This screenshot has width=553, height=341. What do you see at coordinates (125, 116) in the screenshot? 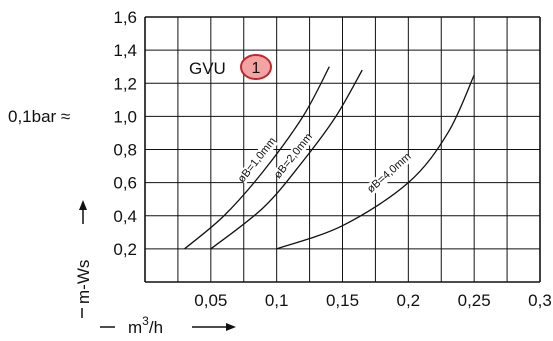
I see `y-tick-label: 1,0` at bounding box center [125, 116].